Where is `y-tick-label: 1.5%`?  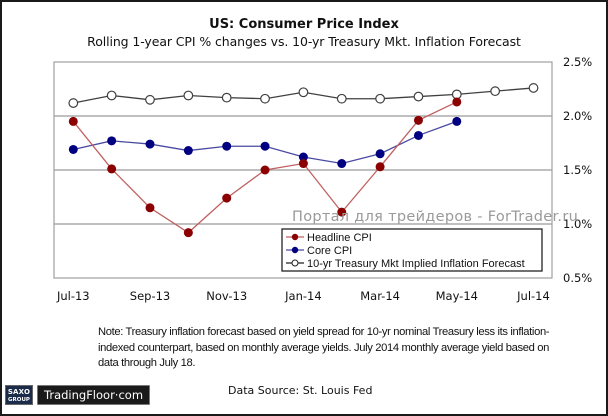 y-tick-label: 1.5% is located at coordinates (577, 170).